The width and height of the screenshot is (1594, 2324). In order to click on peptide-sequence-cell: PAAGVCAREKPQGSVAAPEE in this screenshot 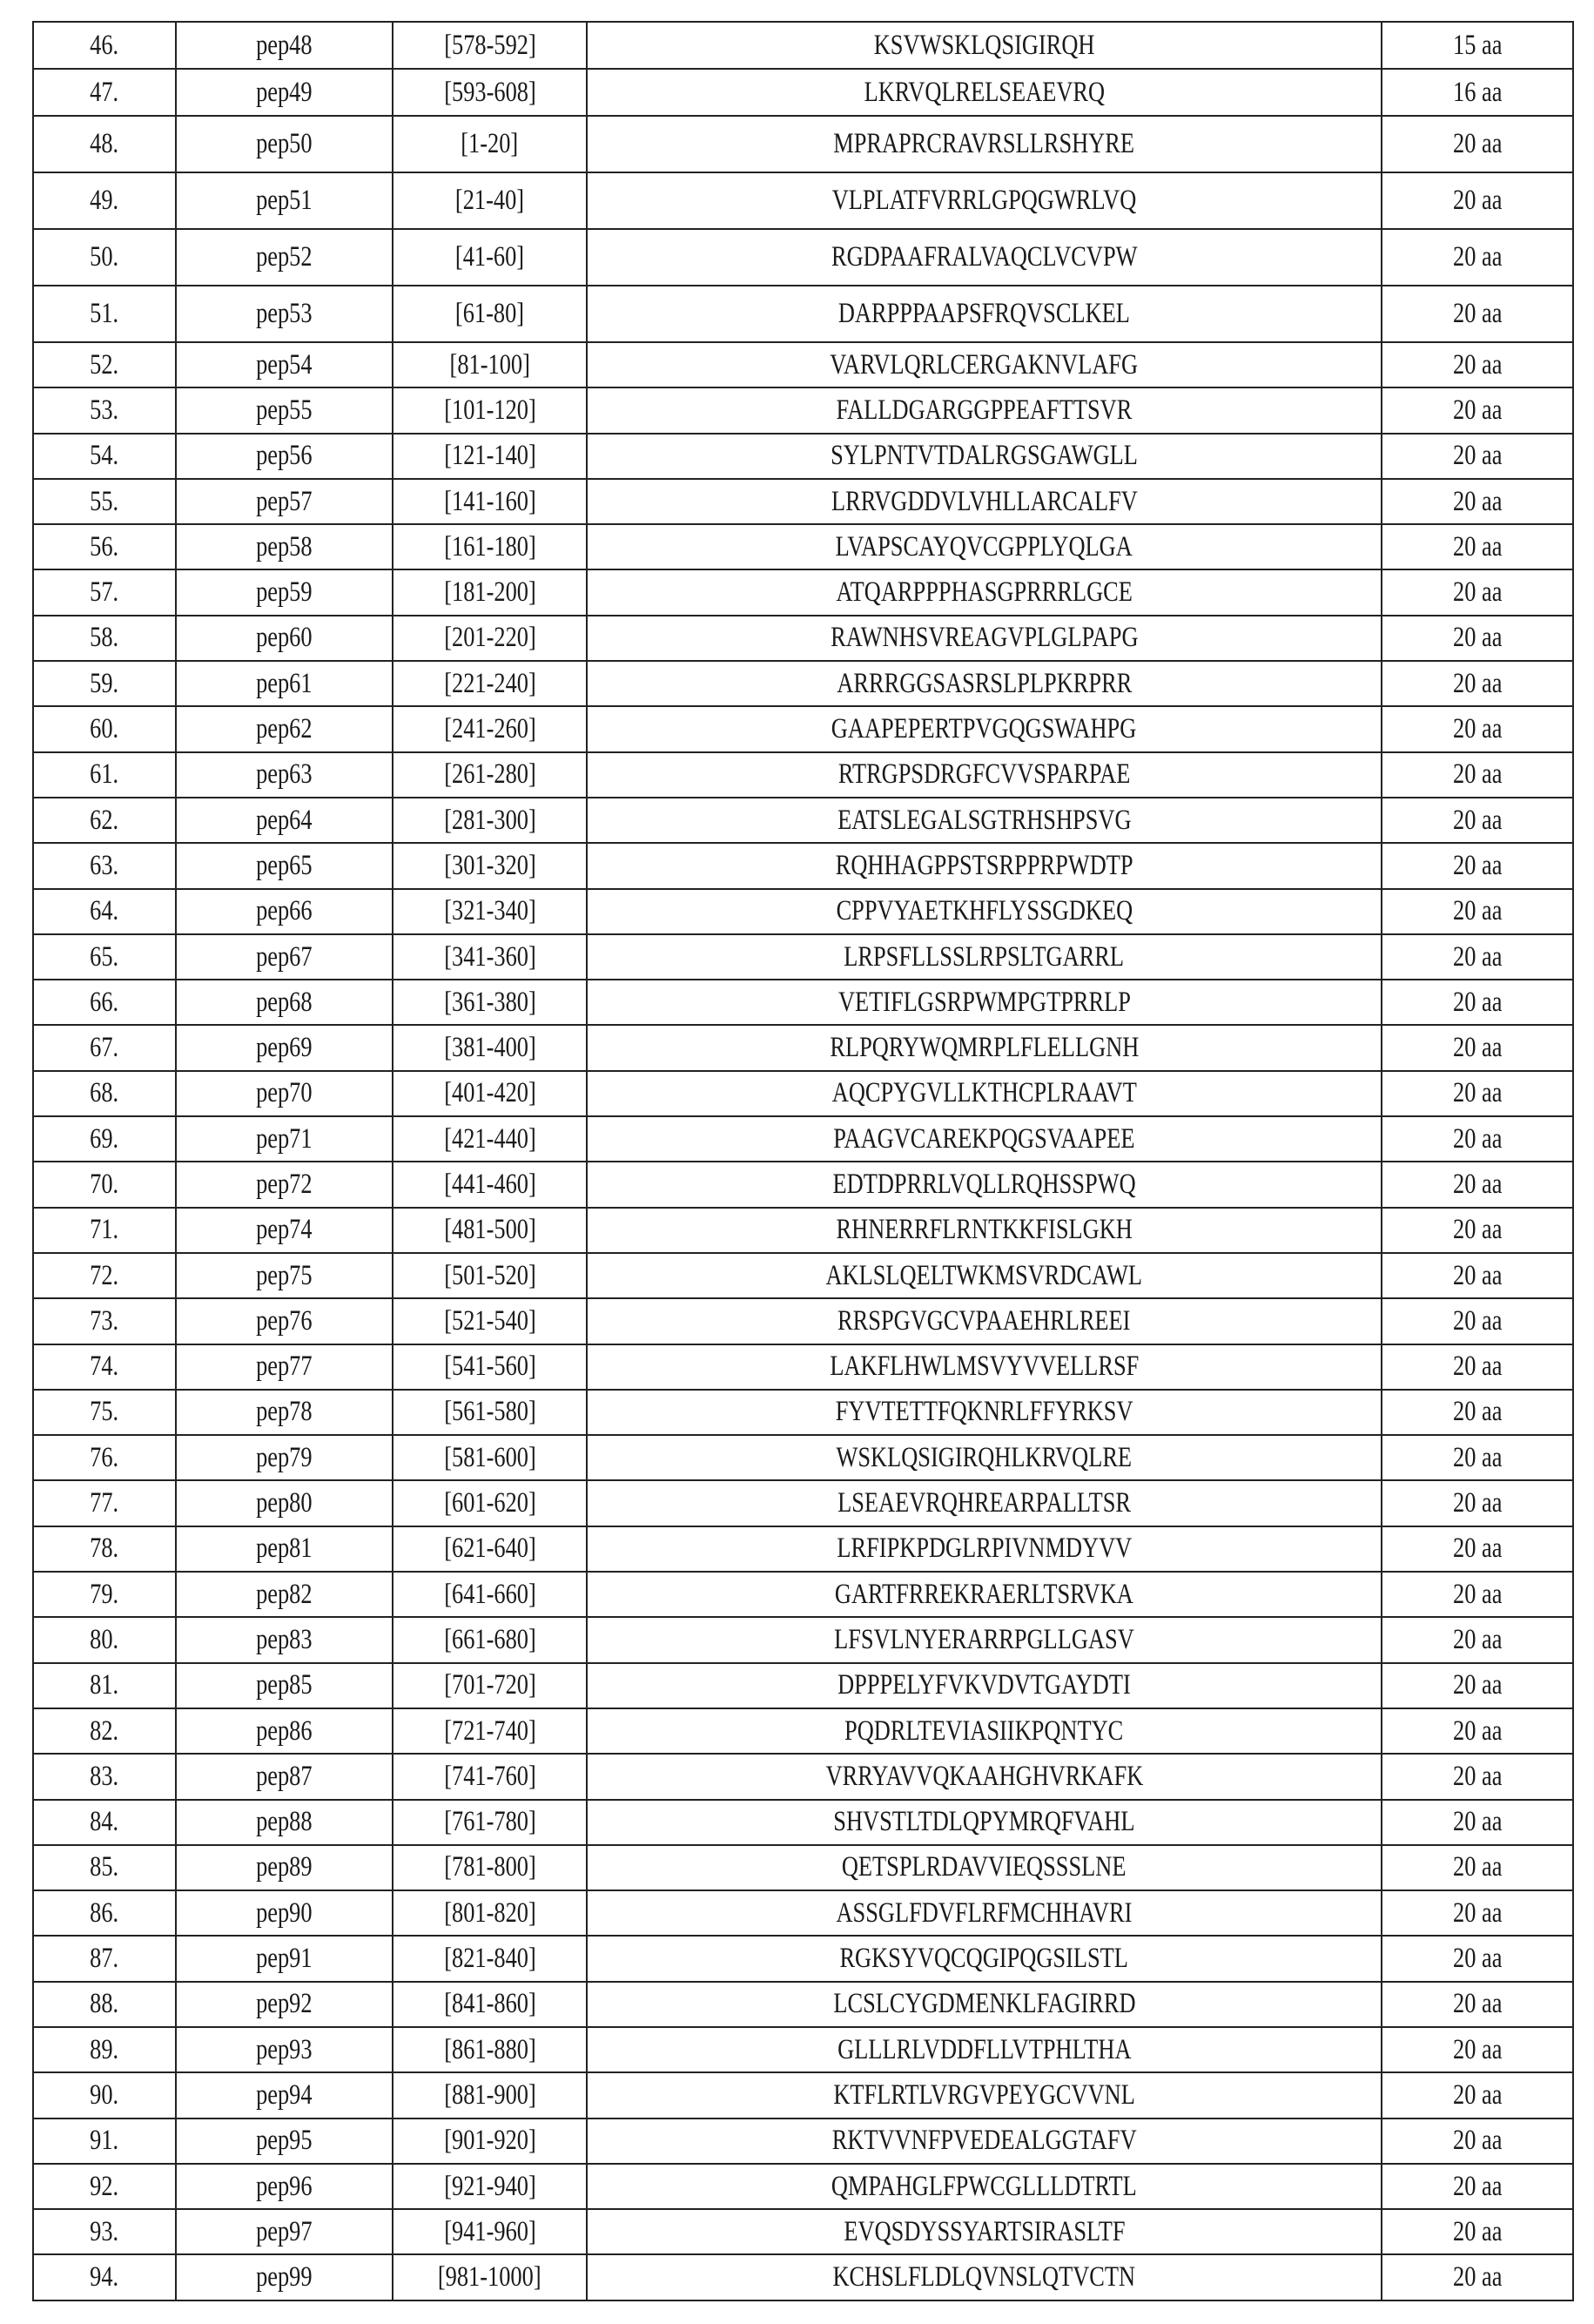, I will do `click(984, 1139)`.